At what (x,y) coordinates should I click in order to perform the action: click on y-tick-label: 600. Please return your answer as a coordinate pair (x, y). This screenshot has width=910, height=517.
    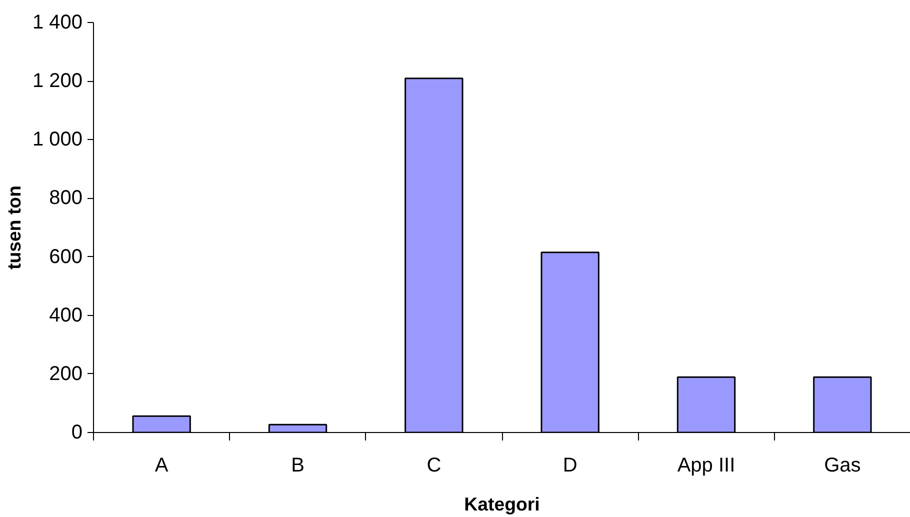
    Looking at the image, I should click on (66, 257).